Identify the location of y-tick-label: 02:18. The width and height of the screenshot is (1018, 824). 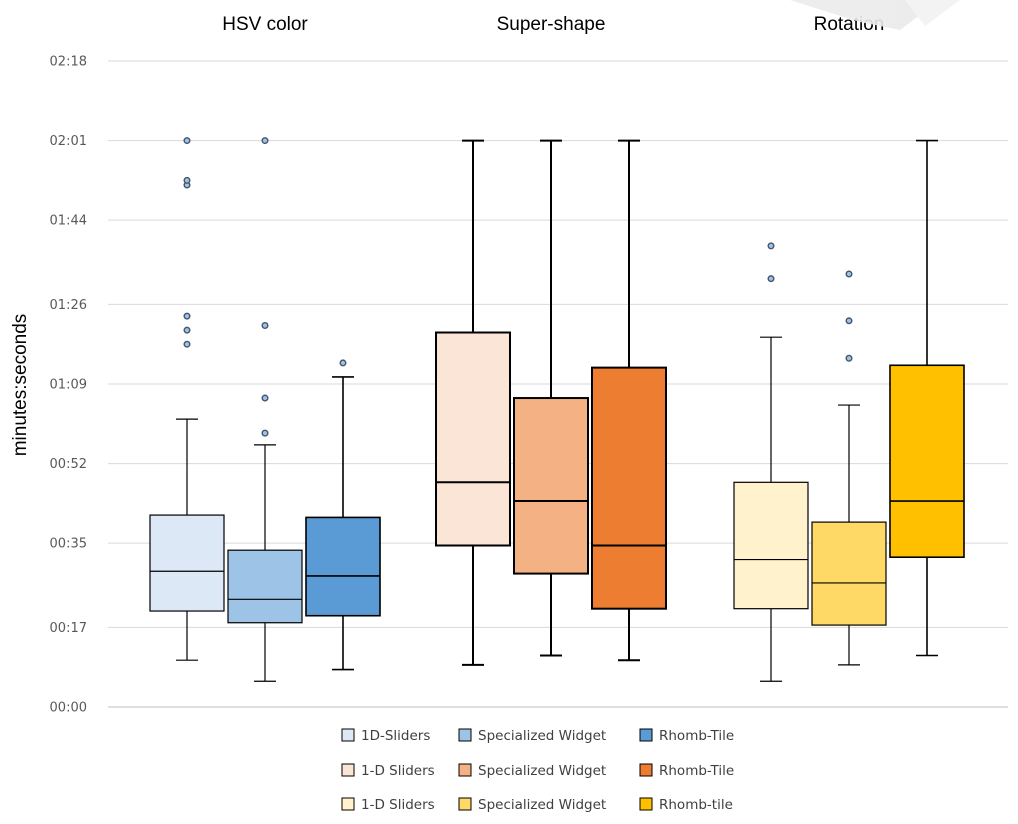
(68, 62).